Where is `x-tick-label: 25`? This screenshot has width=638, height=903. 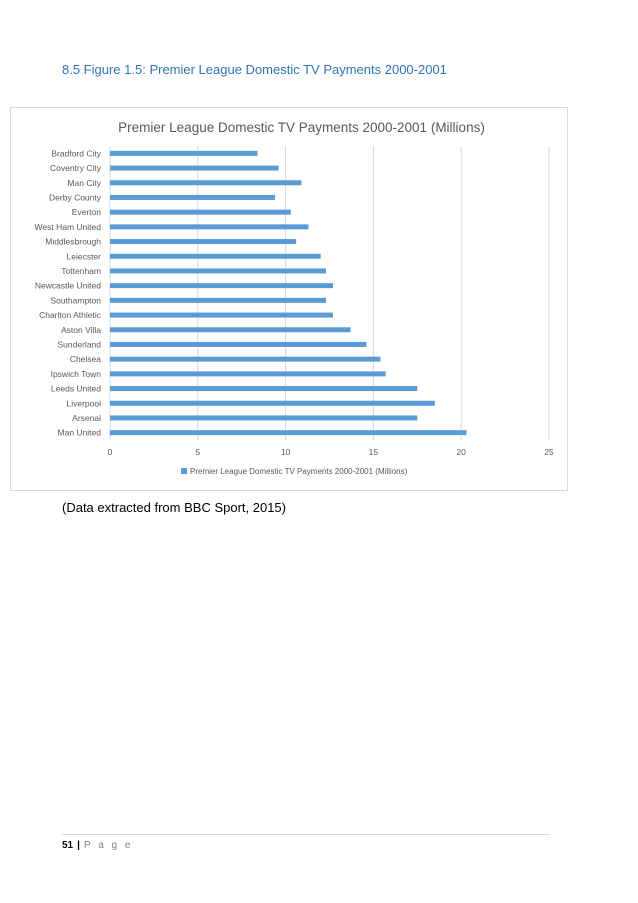 x-tick-label: 25 is located at coordinates (549, 452).